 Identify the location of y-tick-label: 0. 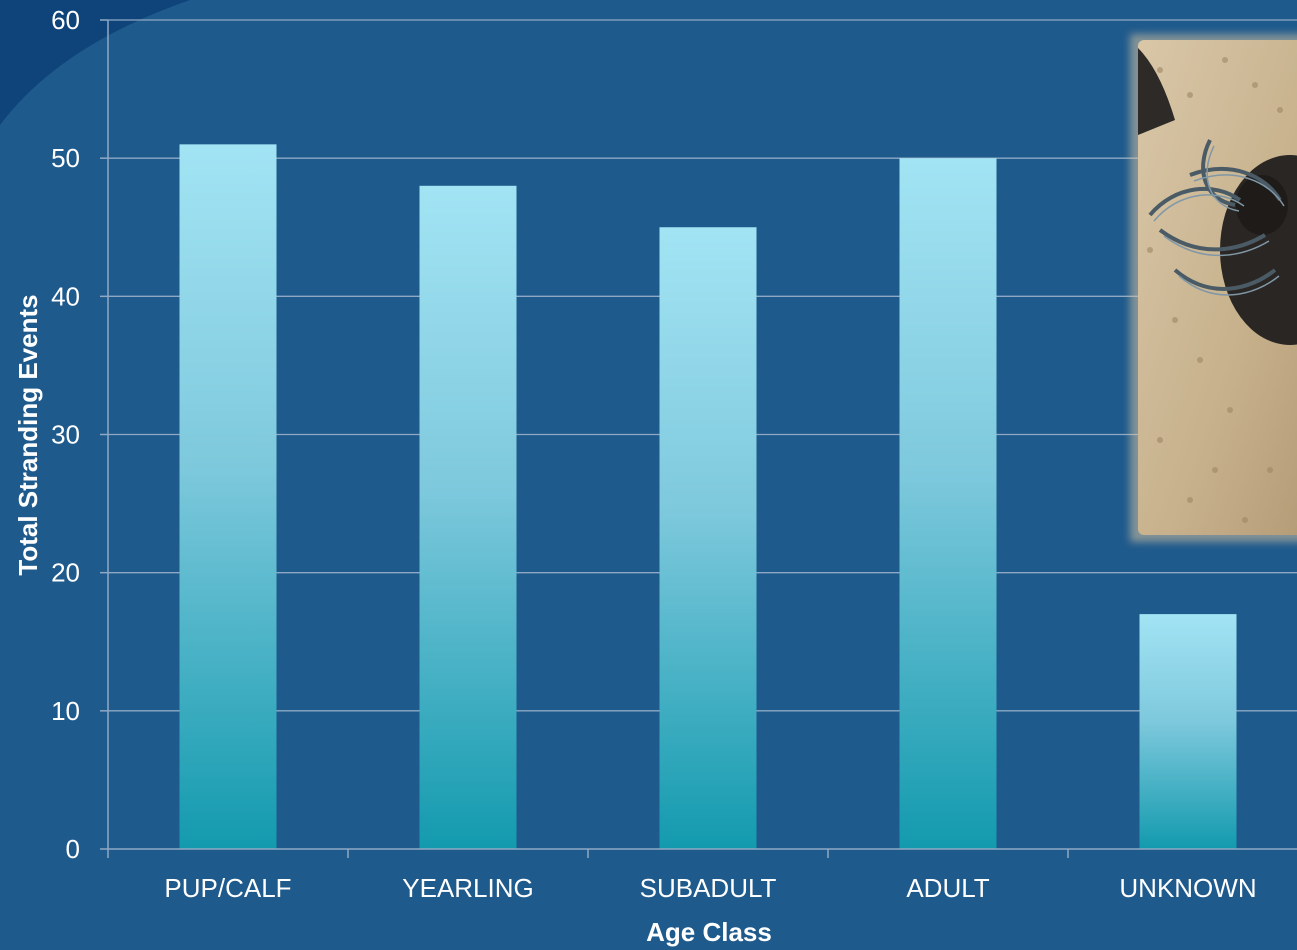
(73, 849).